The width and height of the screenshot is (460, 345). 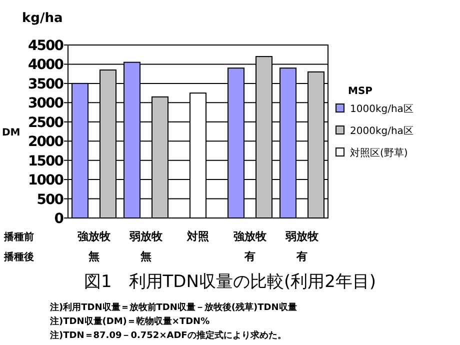 What do you see at coordinates (46, 180) in the screenshot?
I see `y-tick-label: 1000` at bounding box center [46, 180].